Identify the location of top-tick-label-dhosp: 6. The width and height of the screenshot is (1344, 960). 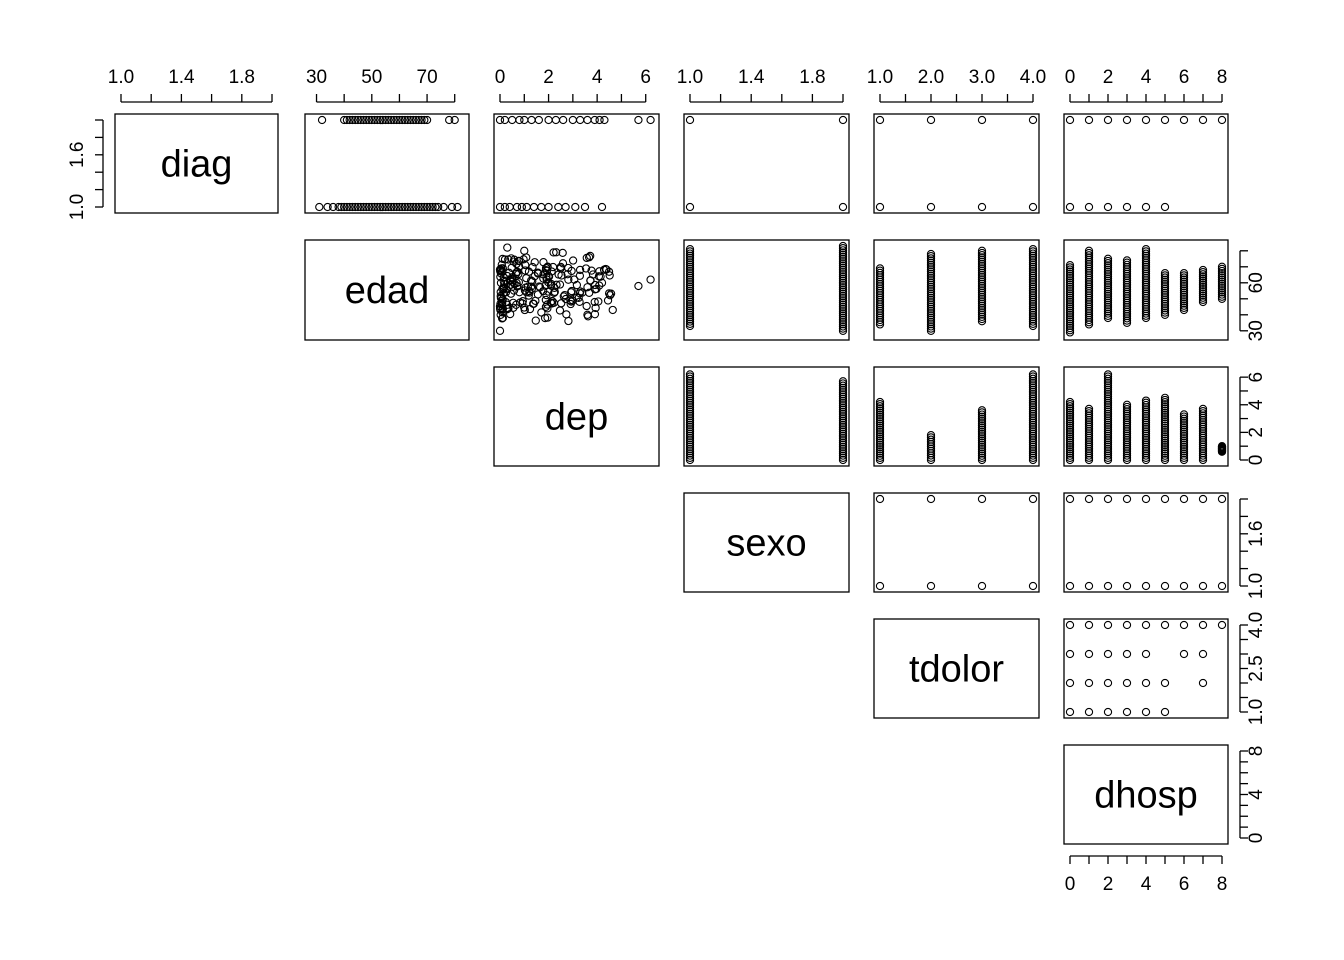
(1184, 77).